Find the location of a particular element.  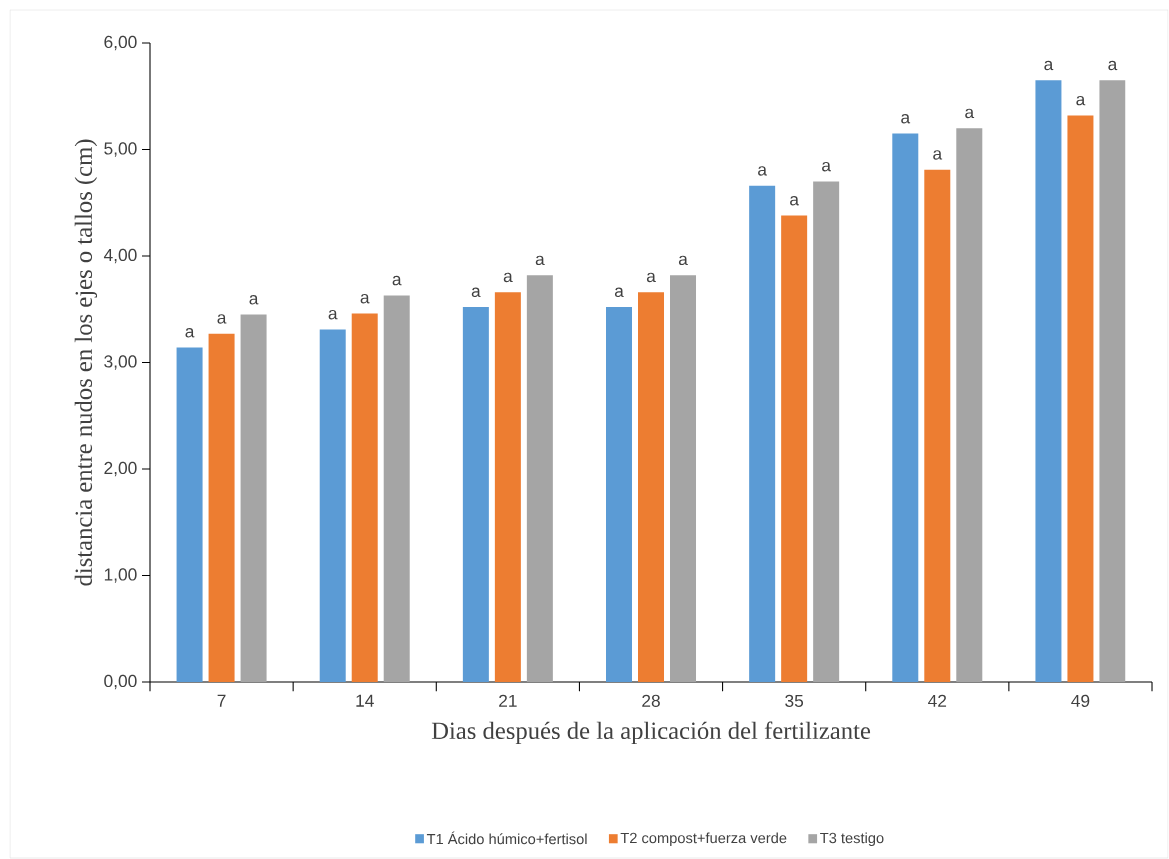

x-tick-label: 21 is located at coordinates (508, 700).